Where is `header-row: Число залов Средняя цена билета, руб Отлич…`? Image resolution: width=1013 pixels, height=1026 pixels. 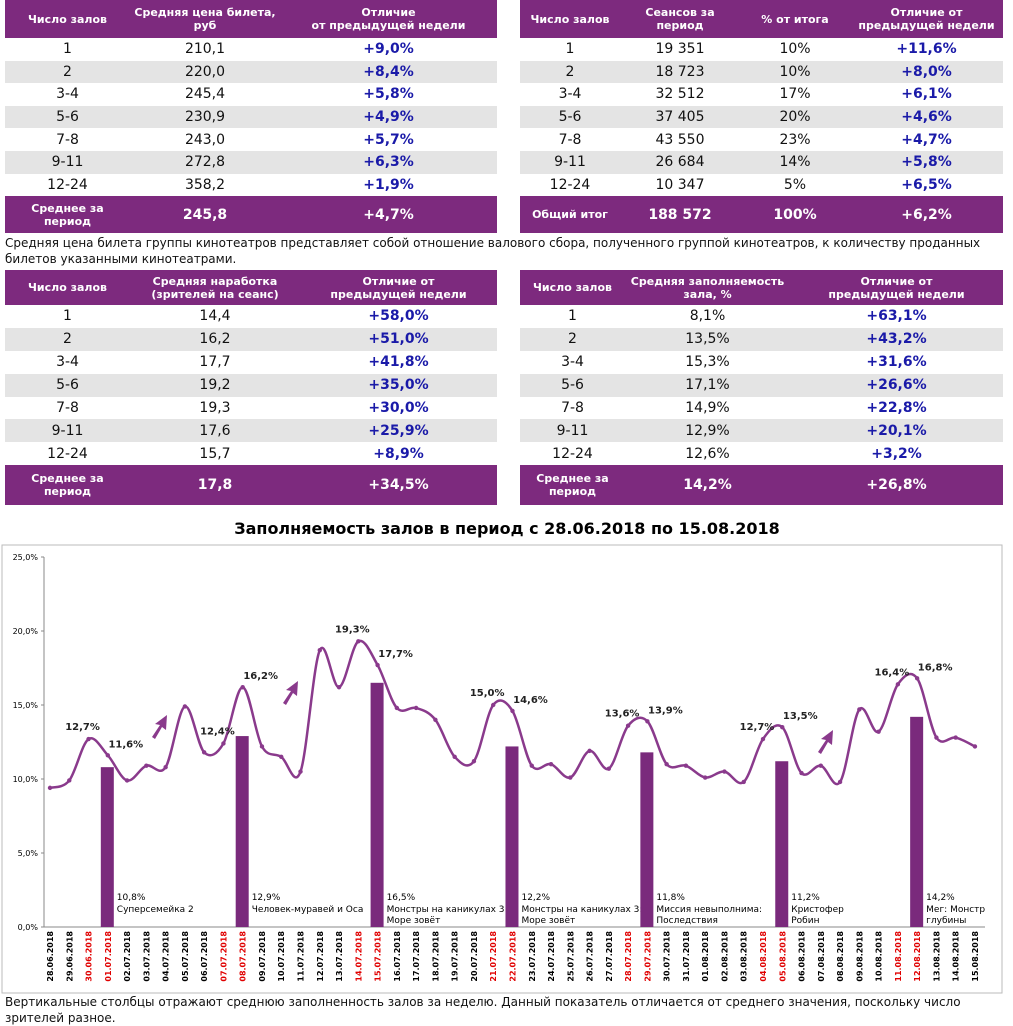 header-row: Число залов Средняя цена билета, руб Отлич… is located at coordinates (251, 19).